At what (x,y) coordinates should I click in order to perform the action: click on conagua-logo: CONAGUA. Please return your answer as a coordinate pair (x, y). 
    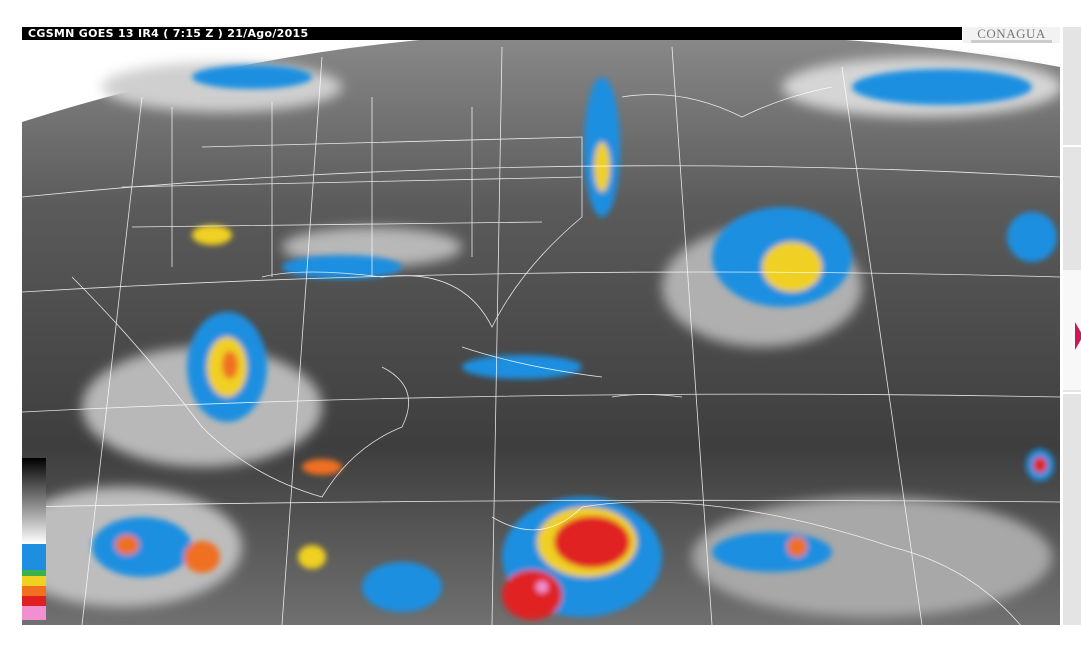
    Looking at the image, I should click on (1011, 35).